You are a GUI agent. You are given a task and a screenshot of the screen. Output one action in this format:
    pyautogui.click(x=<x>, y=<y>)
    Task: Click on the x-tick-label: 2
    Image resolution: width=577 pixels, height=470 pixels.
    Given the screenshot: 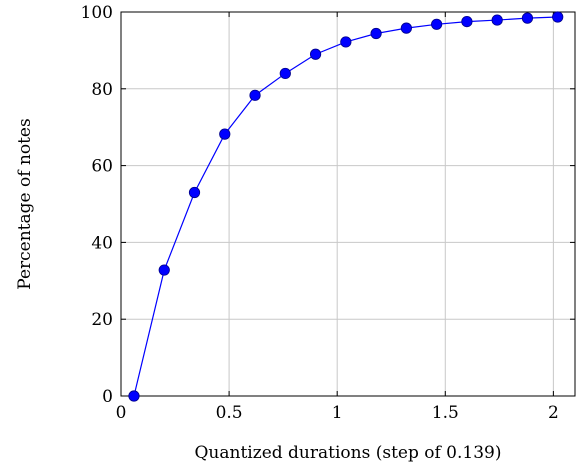 What is the action you would take?
    pyautogui.click(x=553, y=413)
    